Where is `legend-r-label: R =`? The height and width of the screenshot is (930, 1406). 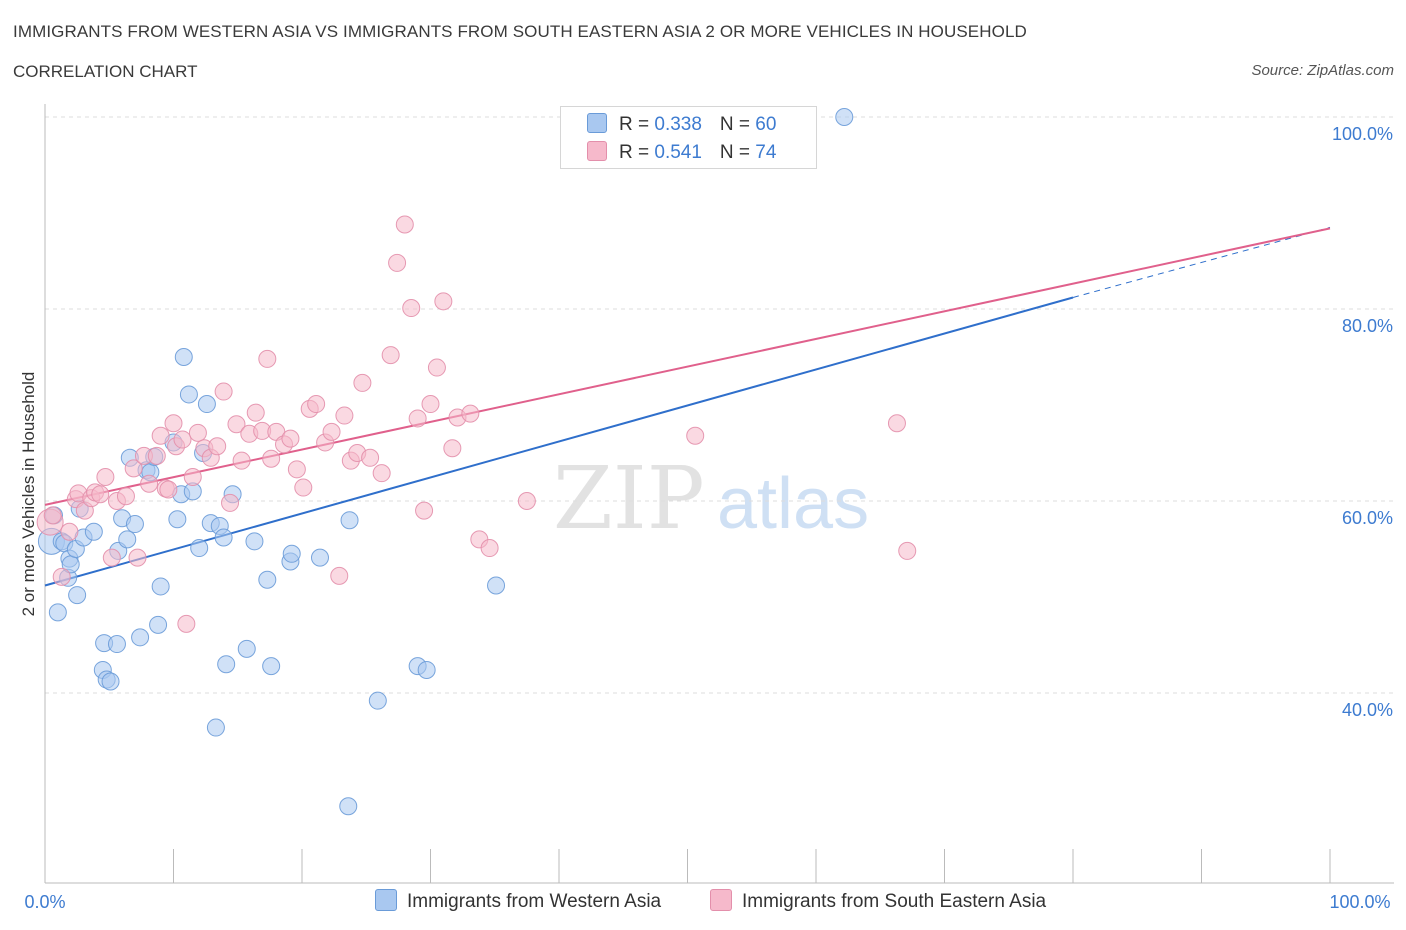 legend-r-label: R = is located at coordinates (637, 152).